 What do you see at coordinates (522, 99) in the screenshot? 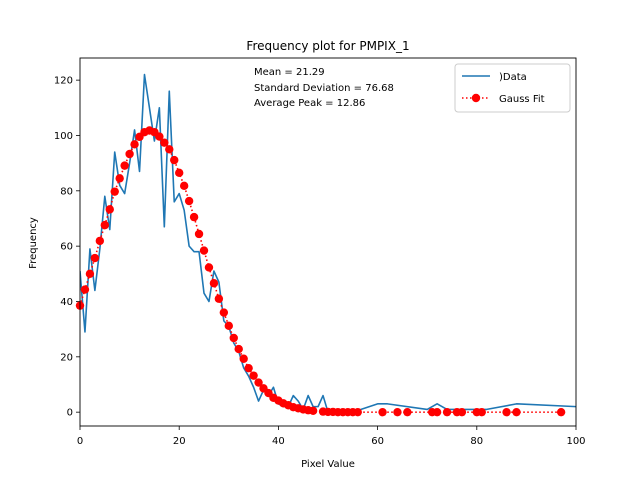
I see `legend-fit-label: Gauss Fit` at bounding box center [522, 99].